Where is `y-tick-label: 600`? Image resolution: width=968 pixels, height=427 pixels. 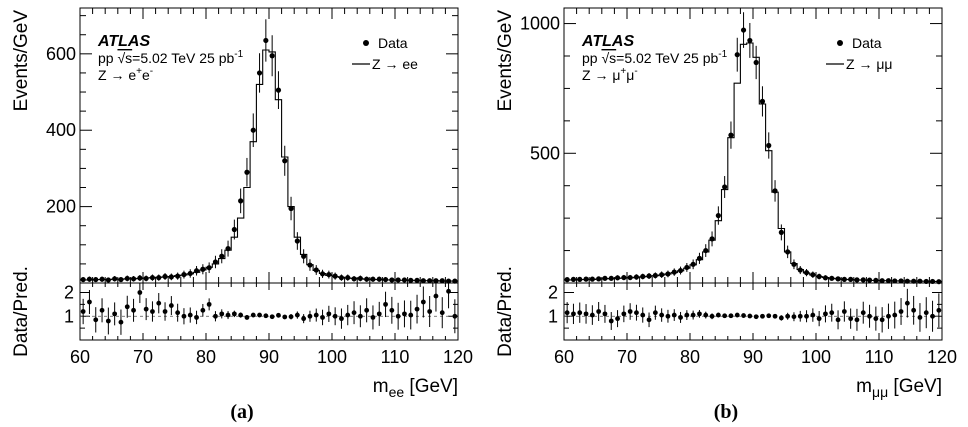 y-tick-label: 600 is located at coordinates (61, 54).